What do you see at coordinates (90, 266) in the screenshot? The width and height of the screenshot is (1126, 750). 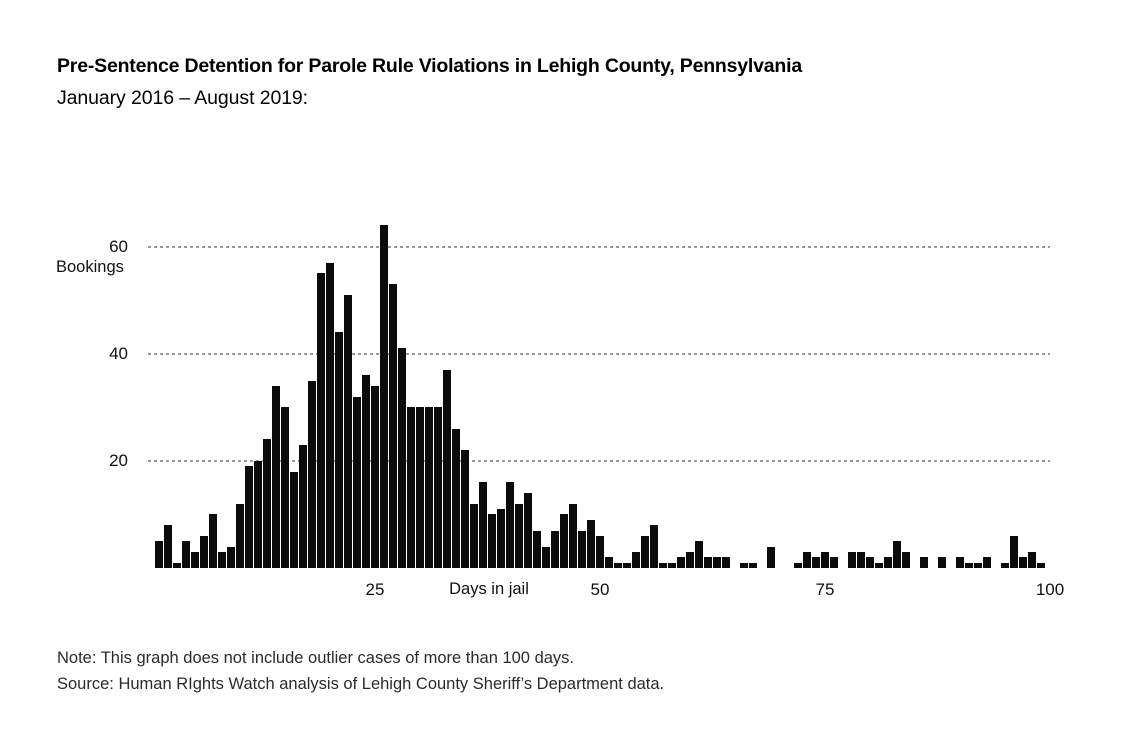 I see `y-axis-label: Bookings` at bounding box center [90, 266].